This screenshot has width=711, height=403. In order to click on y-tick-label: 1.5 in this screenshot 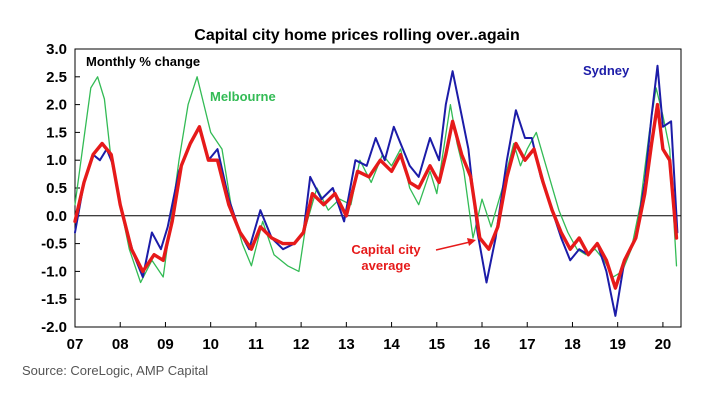, I will do `click(56, 132)`.